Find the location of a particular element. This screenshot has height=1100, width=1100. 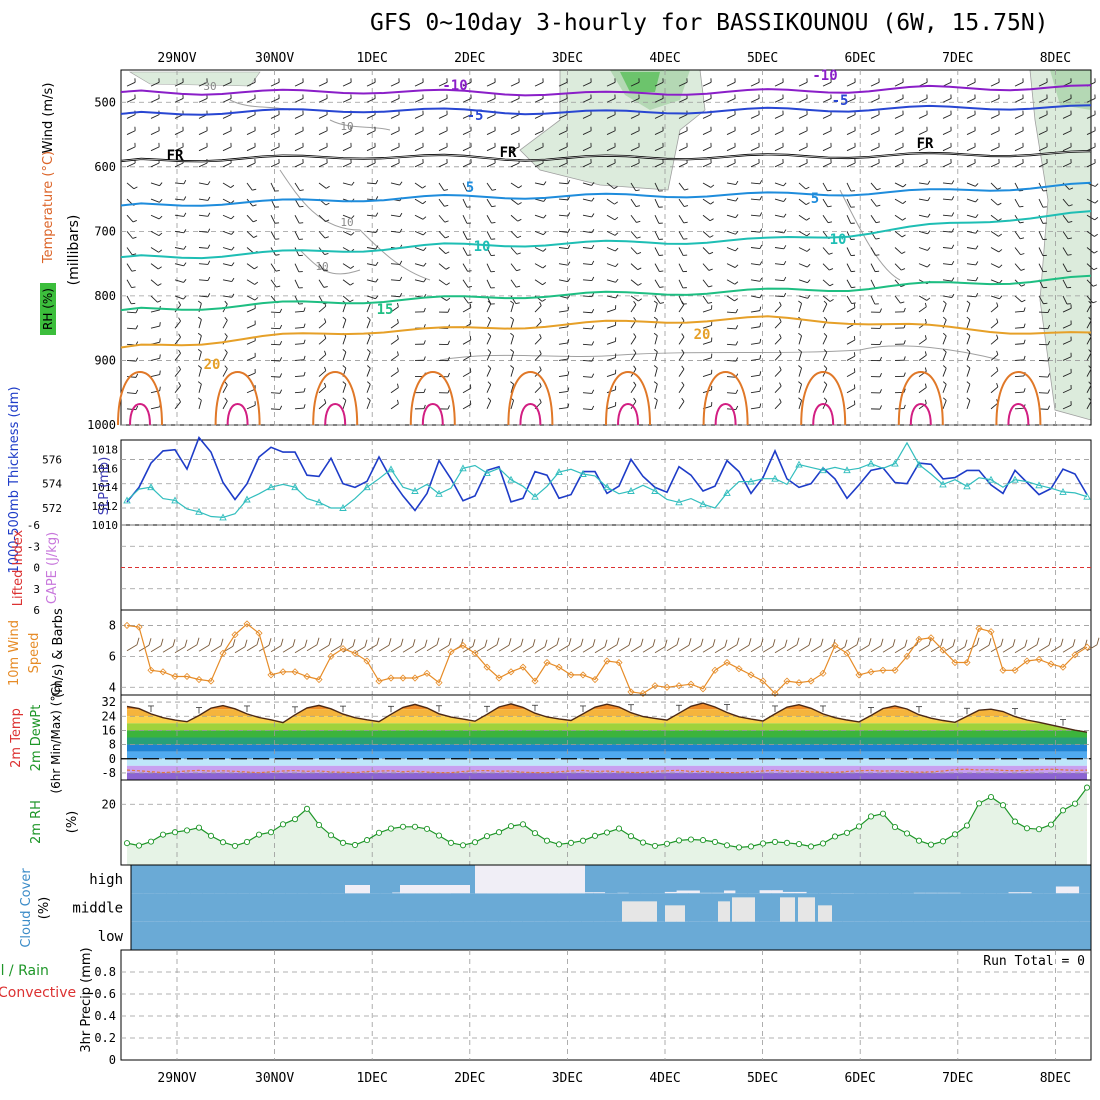

isotherm-line-highlight is located at coordinates (606, 156).